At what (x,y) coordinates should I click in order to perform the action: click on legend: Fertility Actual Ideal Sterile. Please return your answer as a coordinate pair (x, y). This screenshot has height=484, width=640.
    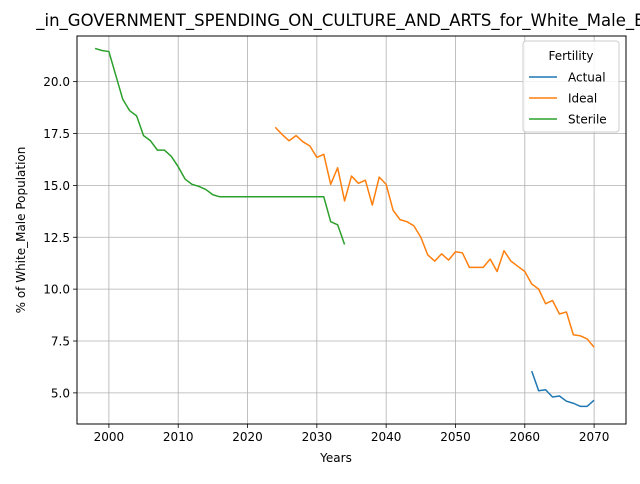
    Looking at the image, I should click on (571, 86).